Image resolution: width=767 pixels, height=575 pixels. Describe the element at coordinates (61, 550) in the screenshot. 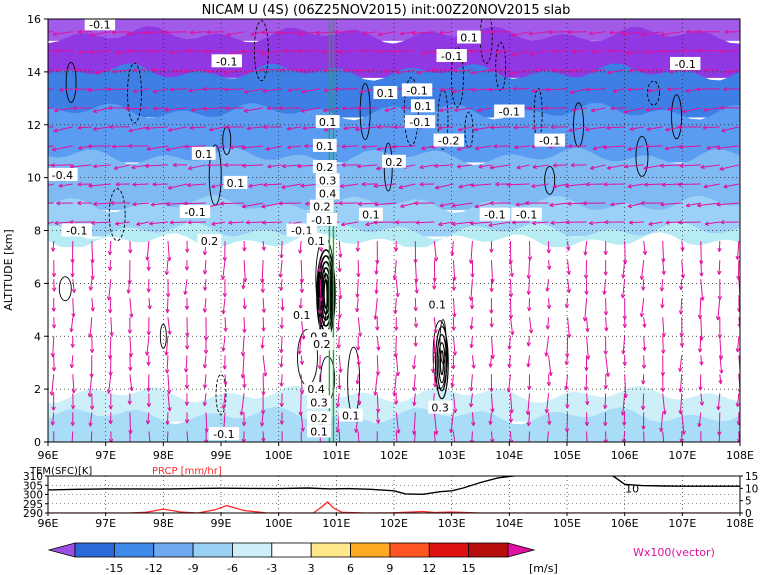

I see `colorbar-end` at that location.